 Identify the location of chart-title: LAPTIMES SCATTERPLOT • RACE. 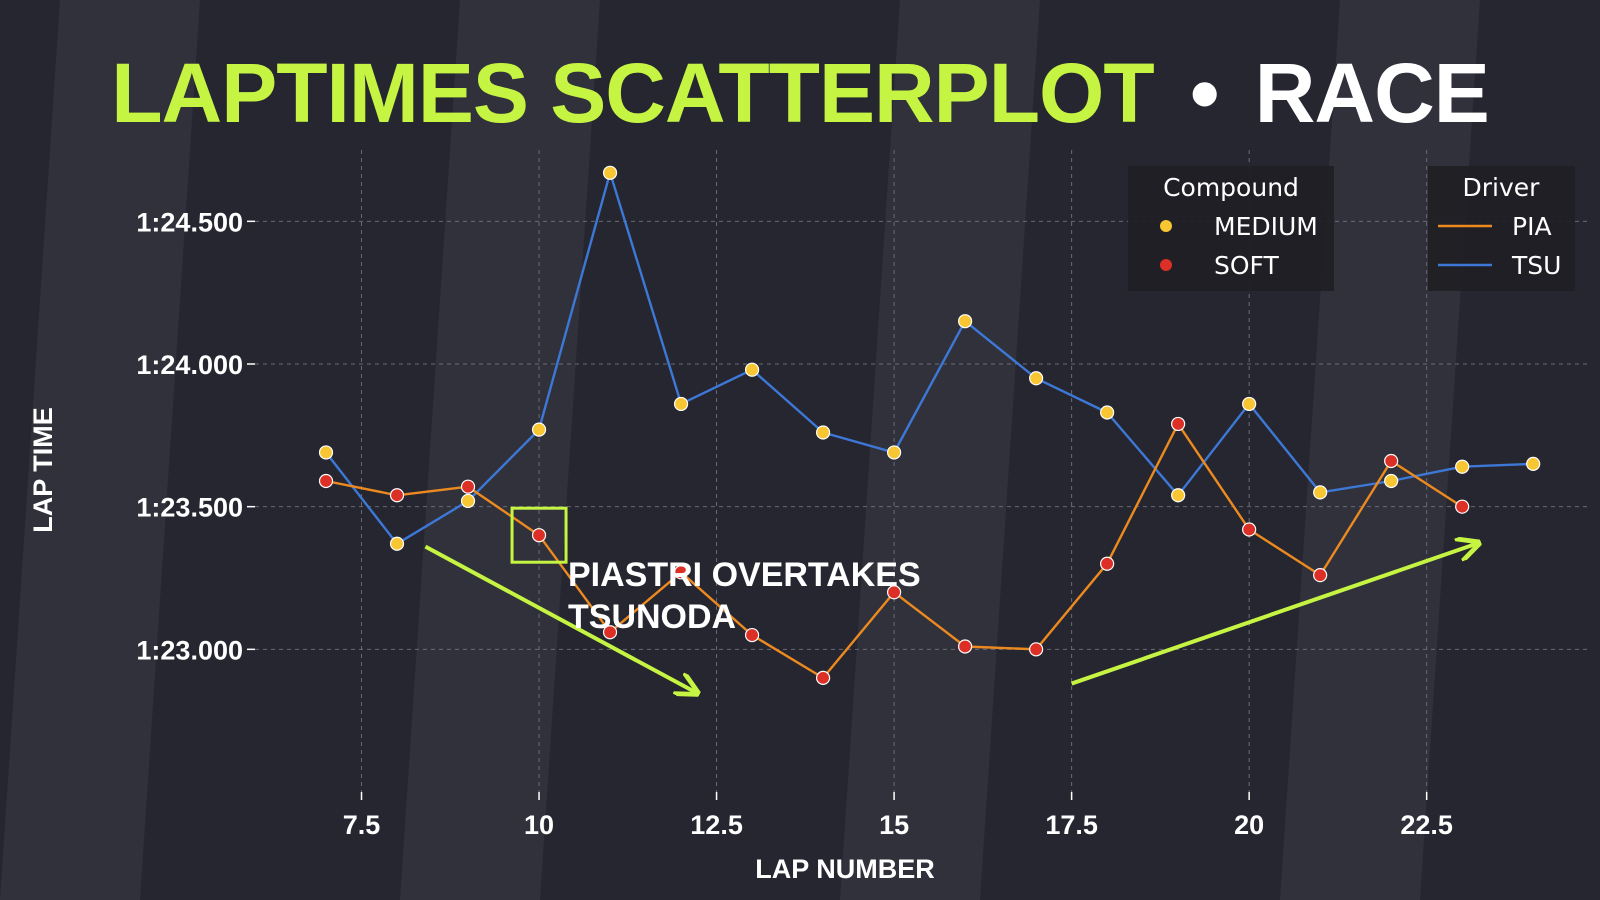
(800, 93).